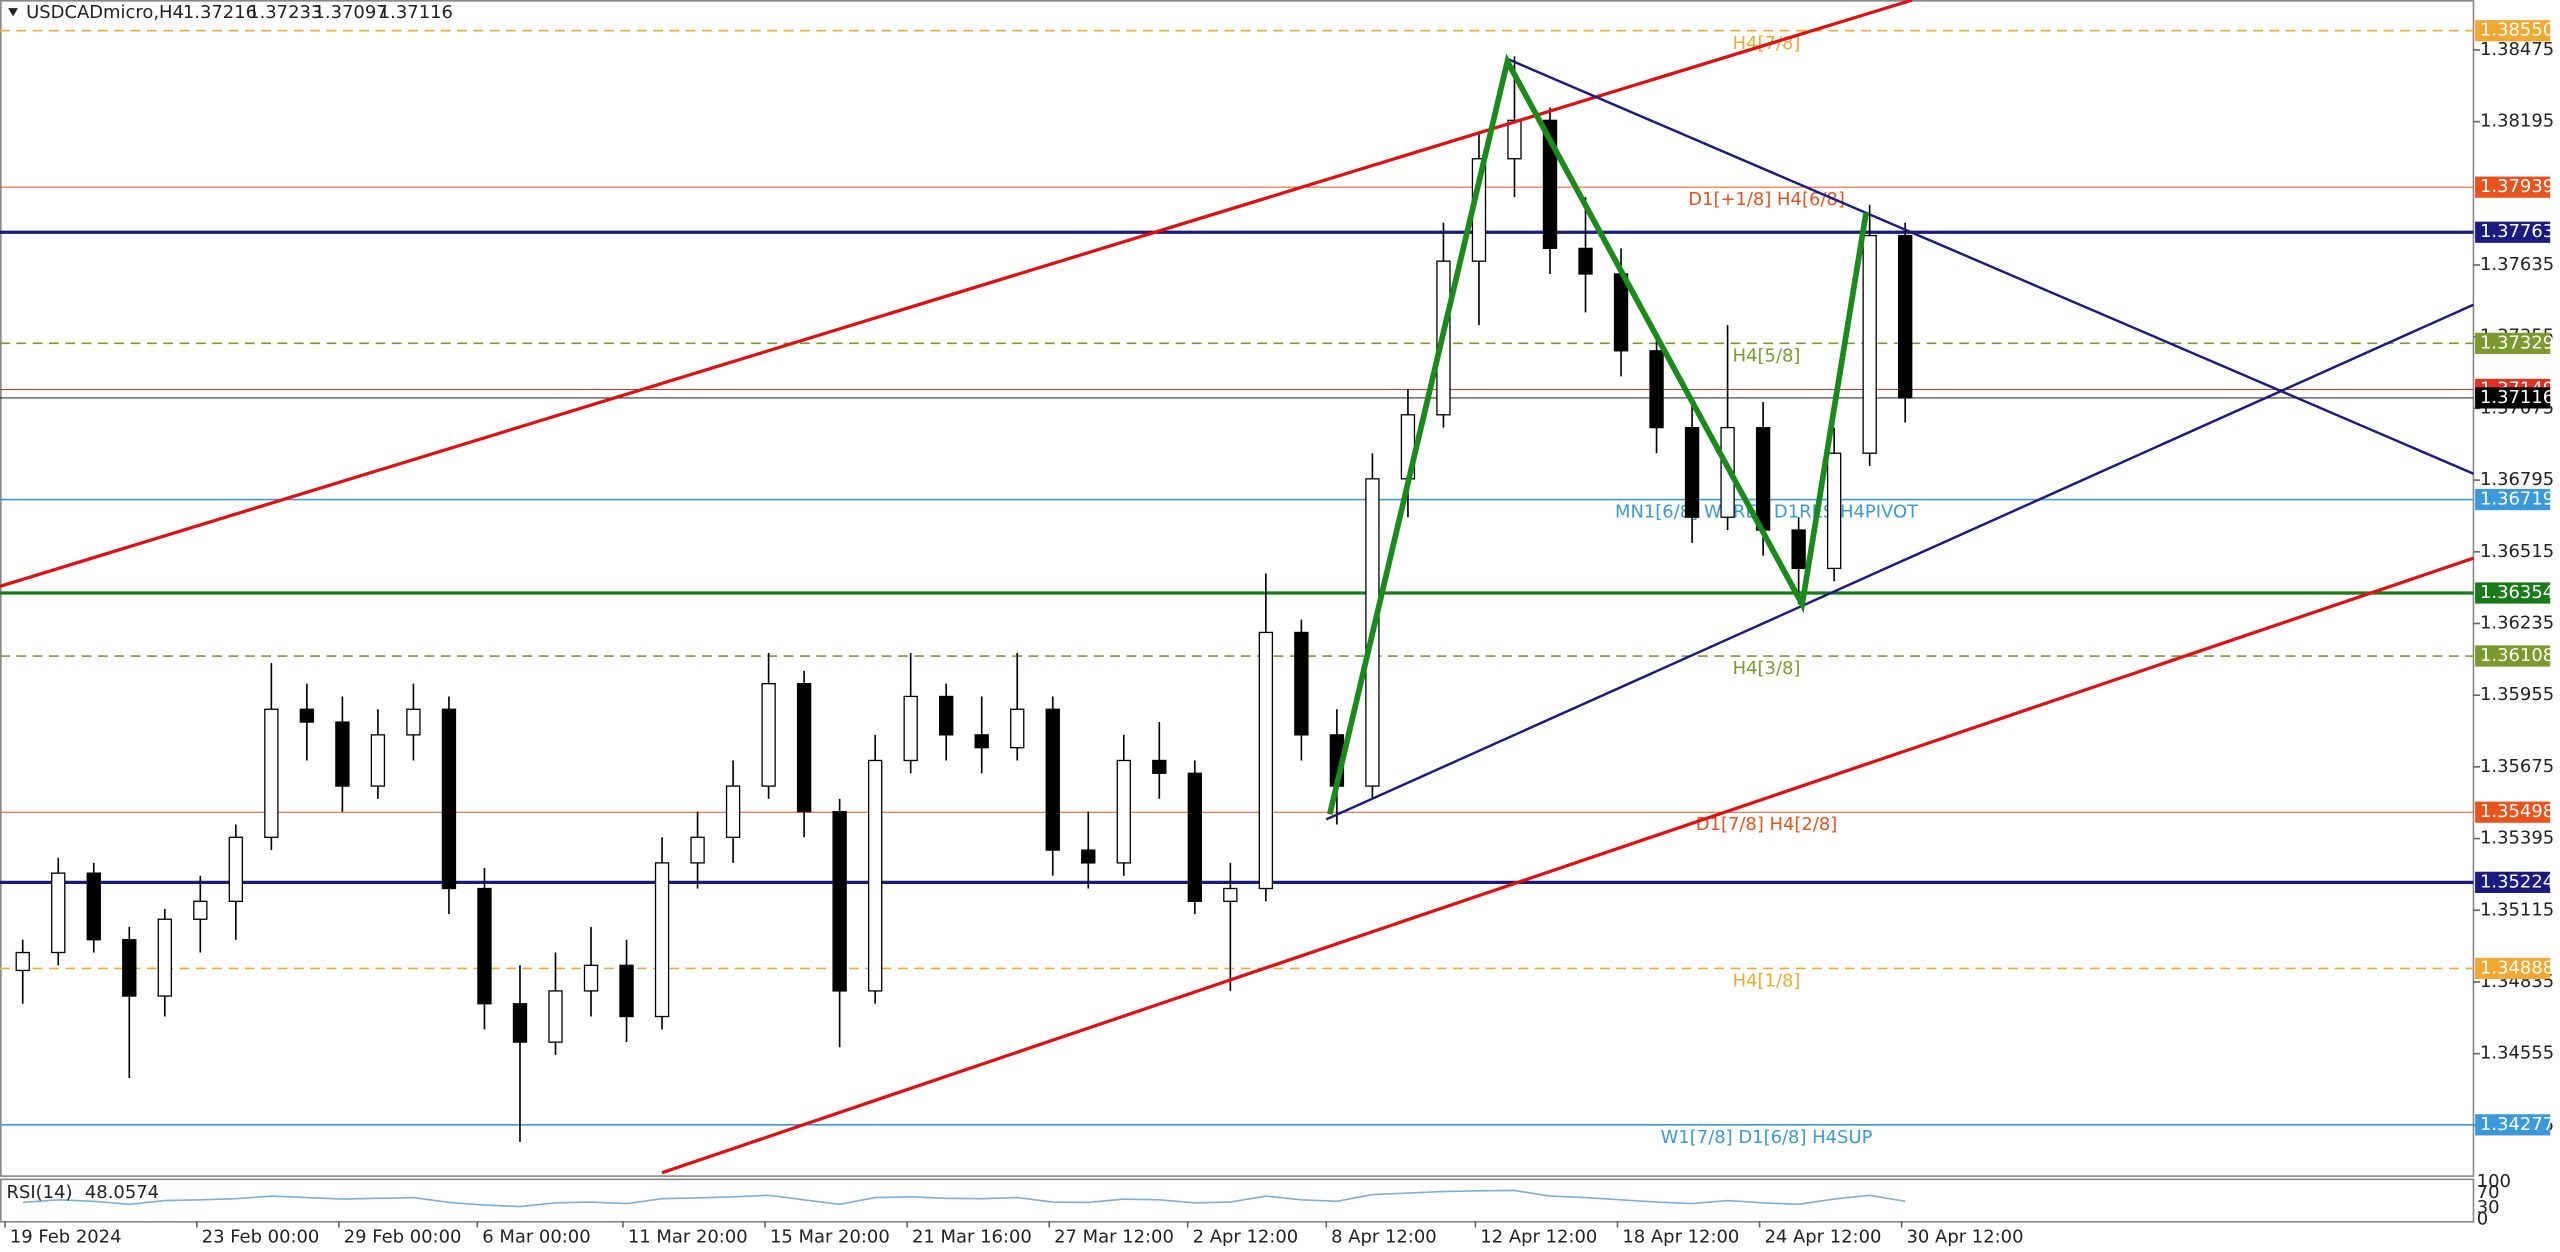 Image resolution: width=2560 pixels, height=1252 pixels. Describe the element at coordinates (261, 1236) in the screenshot. I see `x-tick-label: 23 Feb 00:00` at that location.